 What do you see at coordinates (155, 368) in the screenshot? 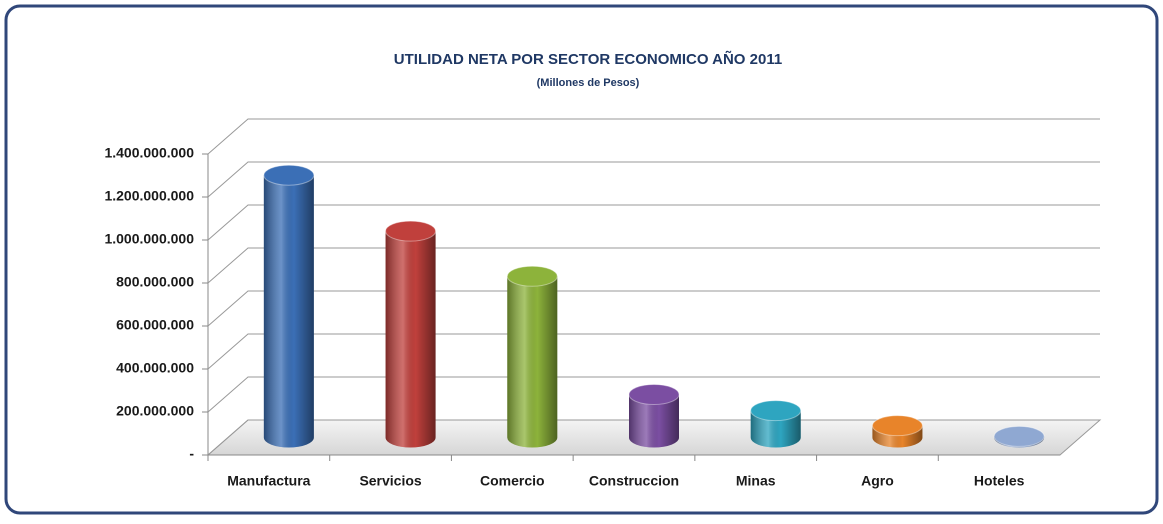
I see `y-tick-label: 400.000.000` at bounding box center [155, 368].